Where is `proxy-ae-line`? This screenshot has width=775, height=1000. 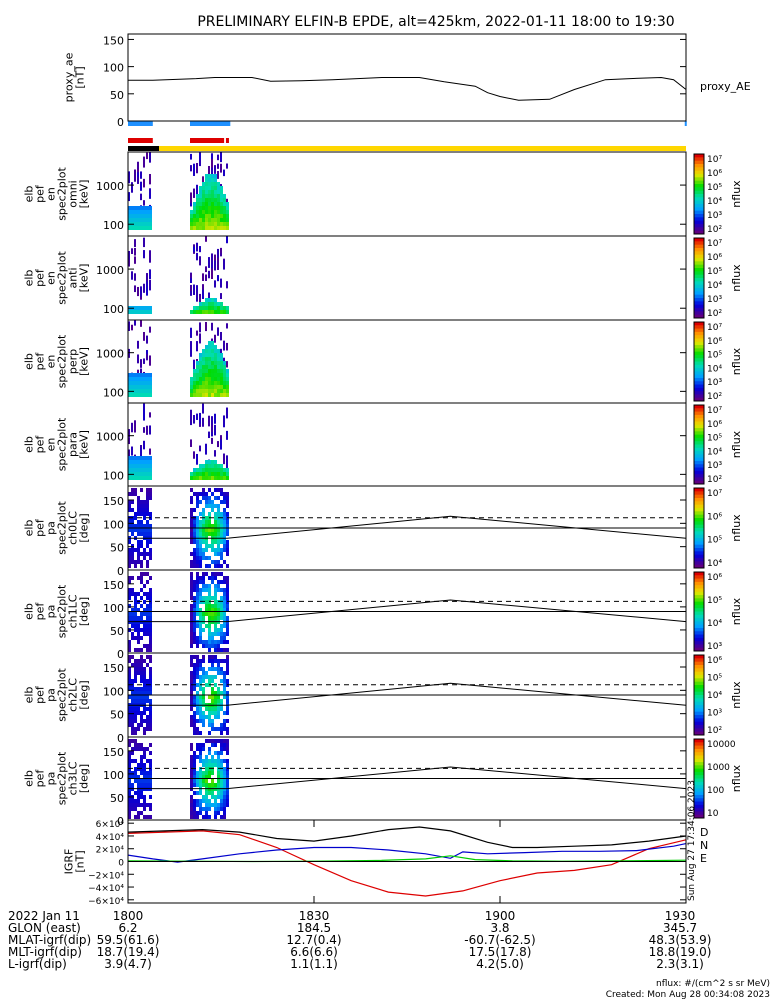 proxy-ae-line is located at coordinates (407, 88).